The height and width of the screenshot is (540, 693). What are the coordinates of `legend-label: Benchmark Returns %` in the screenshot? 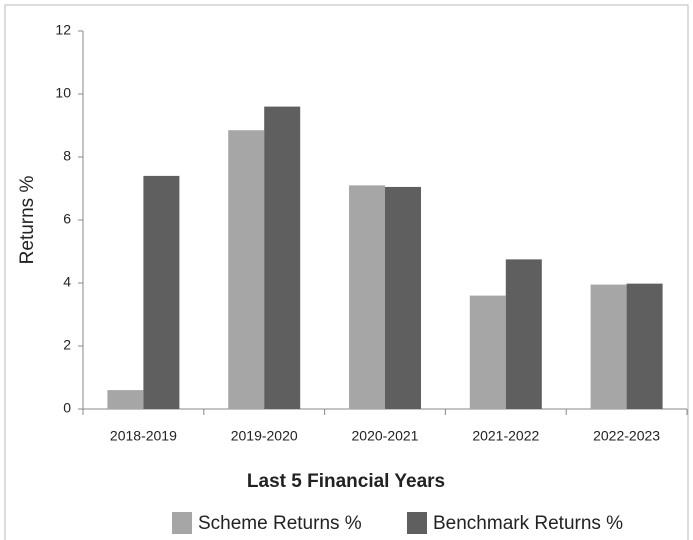 It's located at (528, 523).